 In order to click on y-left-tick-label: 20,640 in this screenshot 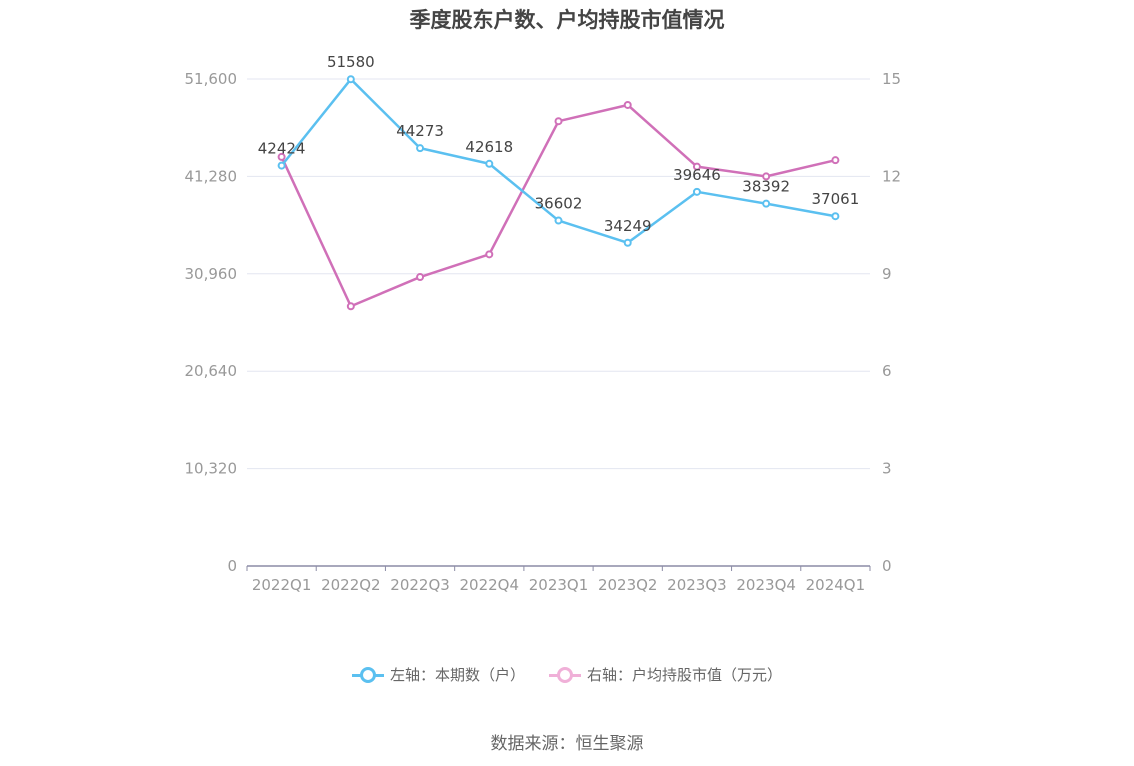, I will do `click(211, 371)`.